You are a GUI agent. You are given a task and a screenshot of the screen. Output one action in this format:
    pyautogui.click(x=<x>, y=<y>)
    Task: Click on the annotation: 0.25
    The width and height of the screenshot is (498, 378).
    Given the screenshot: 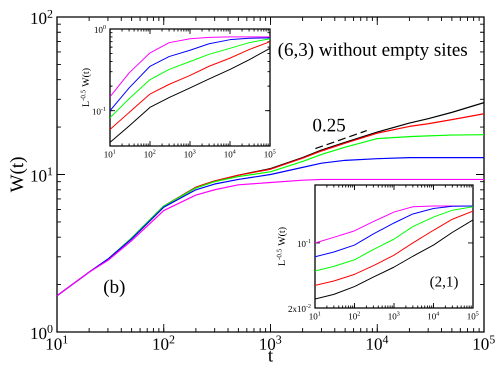 What is the action you would take?
    pyautogui.click(x=329, y=125)
    